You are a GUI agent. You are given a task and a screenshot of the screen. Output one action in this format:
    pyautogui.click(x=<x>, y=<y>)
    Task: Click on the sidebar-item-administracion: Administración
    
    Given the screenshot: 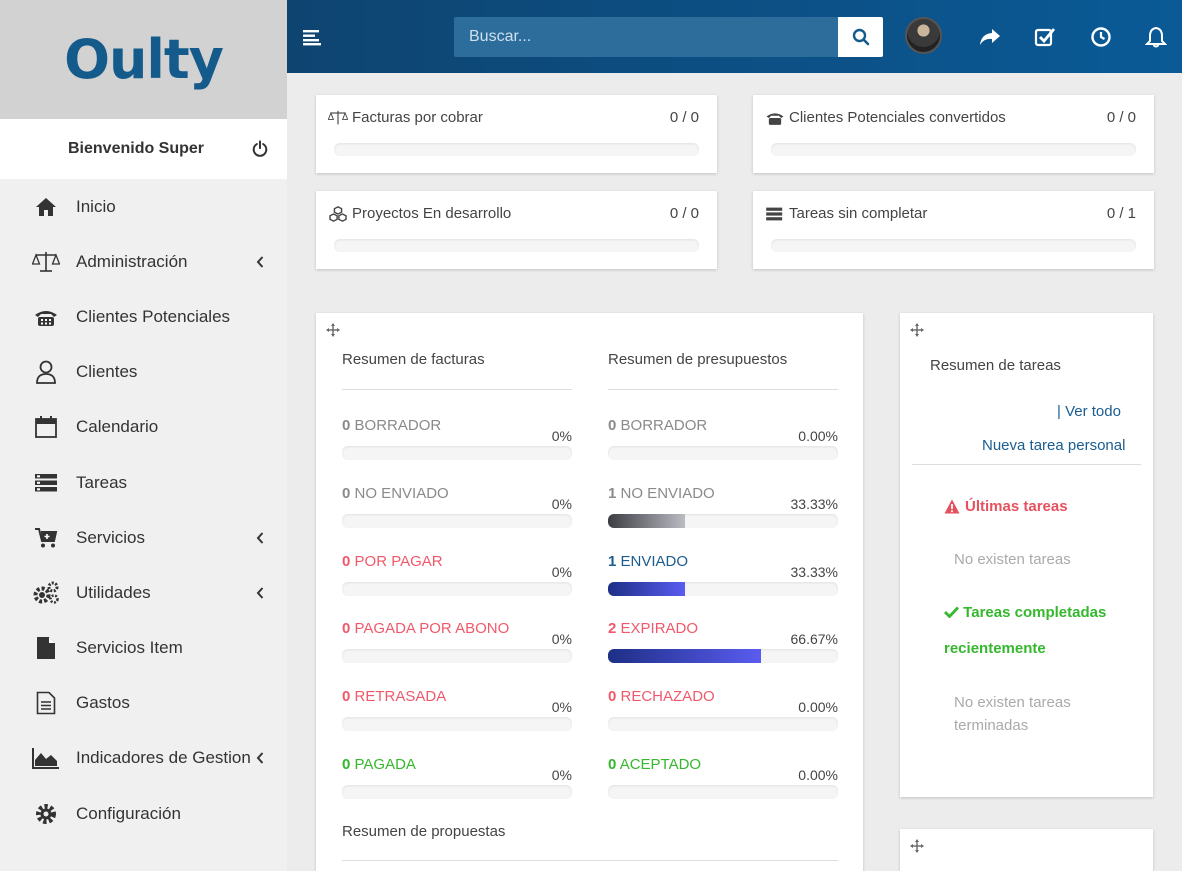 What is the action you would take?
    pyautogui.click(x=143, y=261)
    